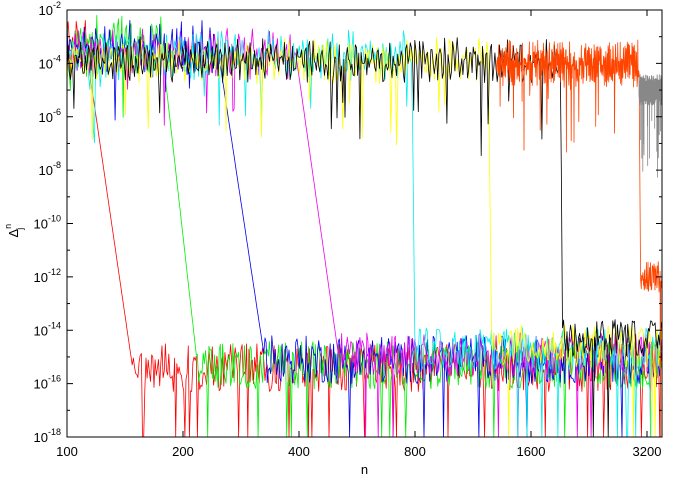  Describe the element at coordinates (183, 451) in the screenshot. I see `x-tick-label: 200` at that location.